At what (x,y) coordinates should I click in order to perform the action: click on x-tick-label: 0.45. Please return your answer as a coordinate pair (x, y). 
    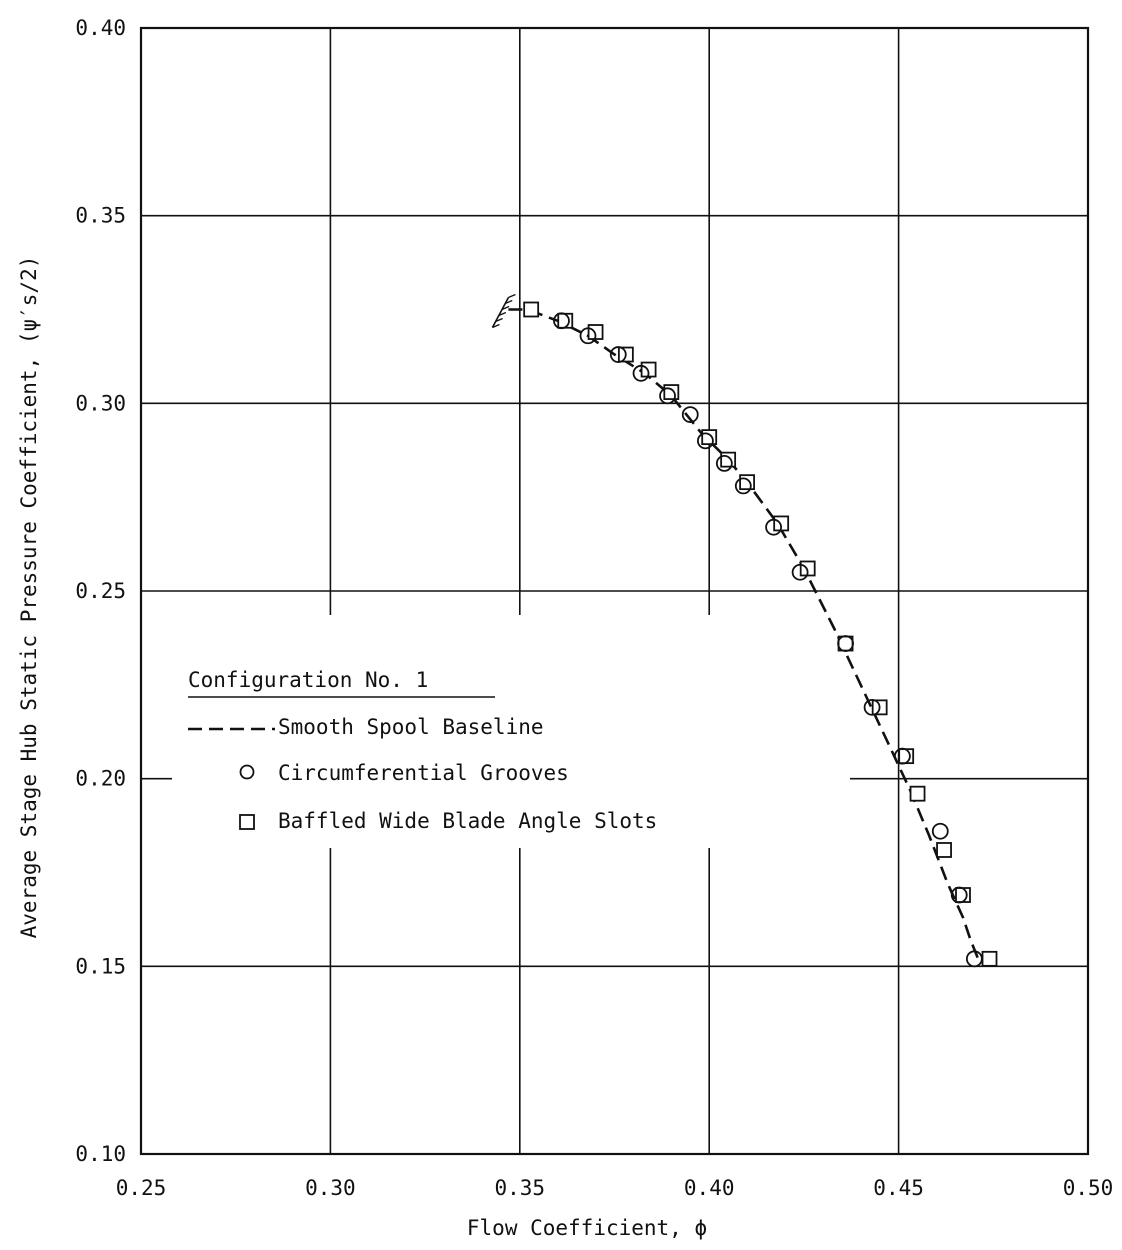
    Looking at the image, I should click on (898, 1188).